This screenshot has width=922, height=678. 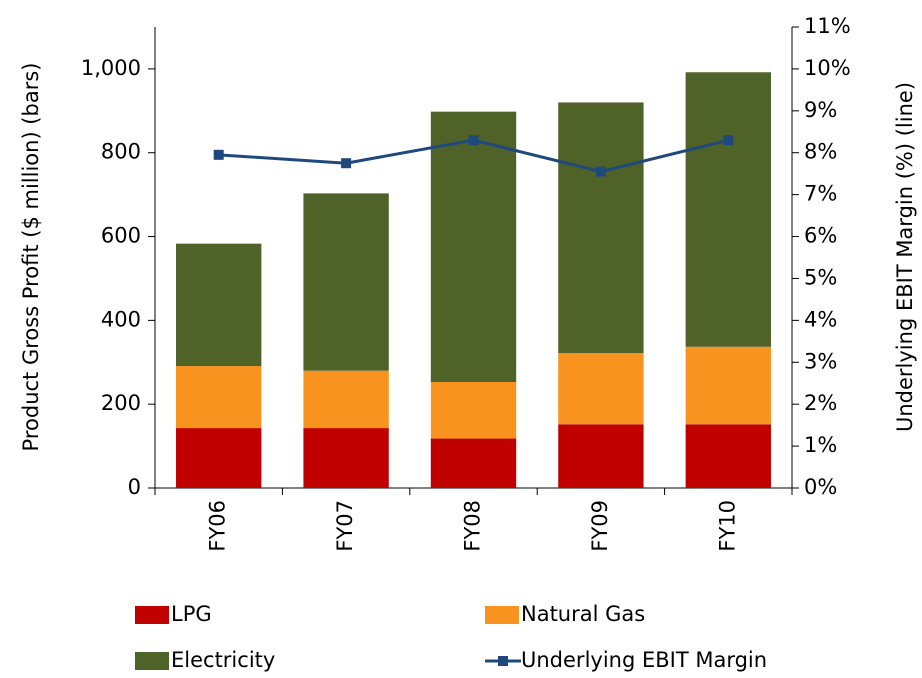 I want to click on legend-label: Natural Gas, so click(x=583, y=614).